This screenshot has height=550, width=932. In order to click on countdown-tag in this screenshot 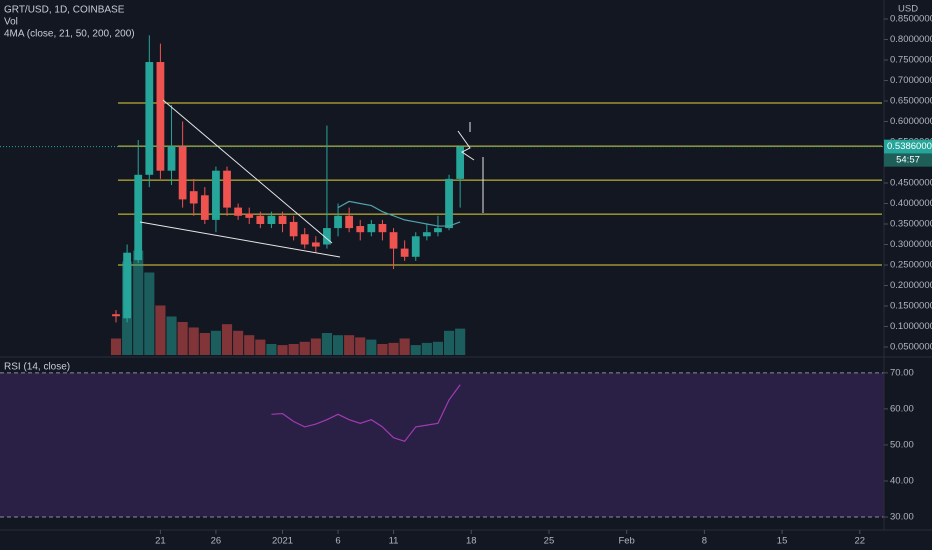, I will do `click(908, 160)`.